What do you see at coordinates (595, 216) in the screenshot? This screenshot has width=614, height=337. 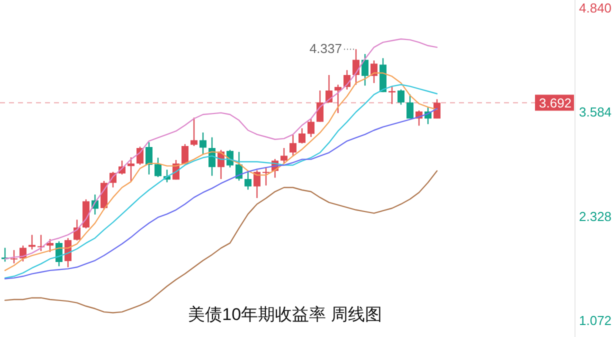 I see `y-tick-label: 2.328` at bounding box center [595, 216].